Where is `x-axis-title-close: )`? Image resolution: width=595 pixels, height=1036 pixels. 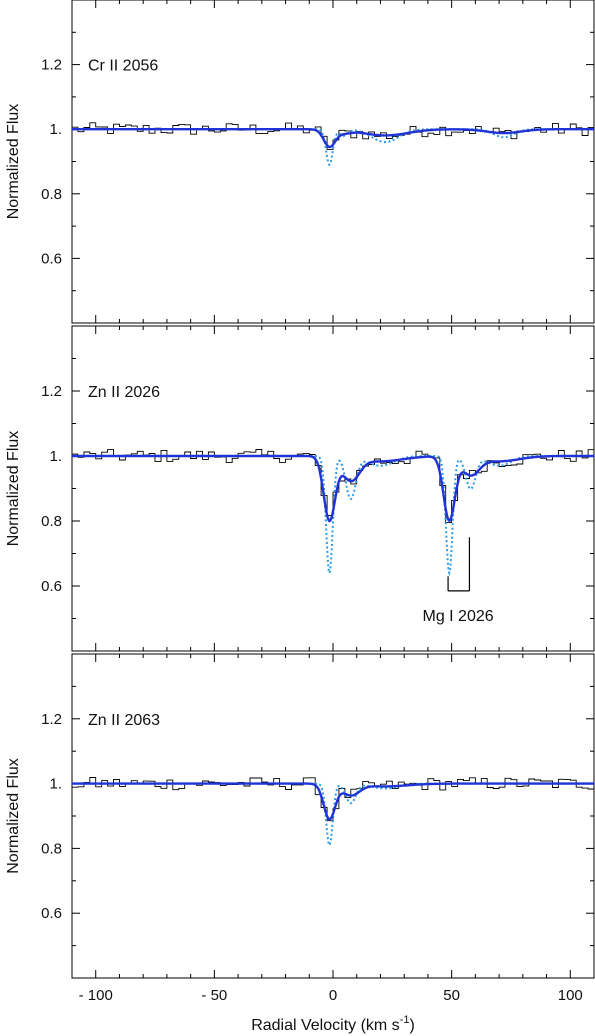
x-axis-title-close: ) is located at coordinates (411, 1025).